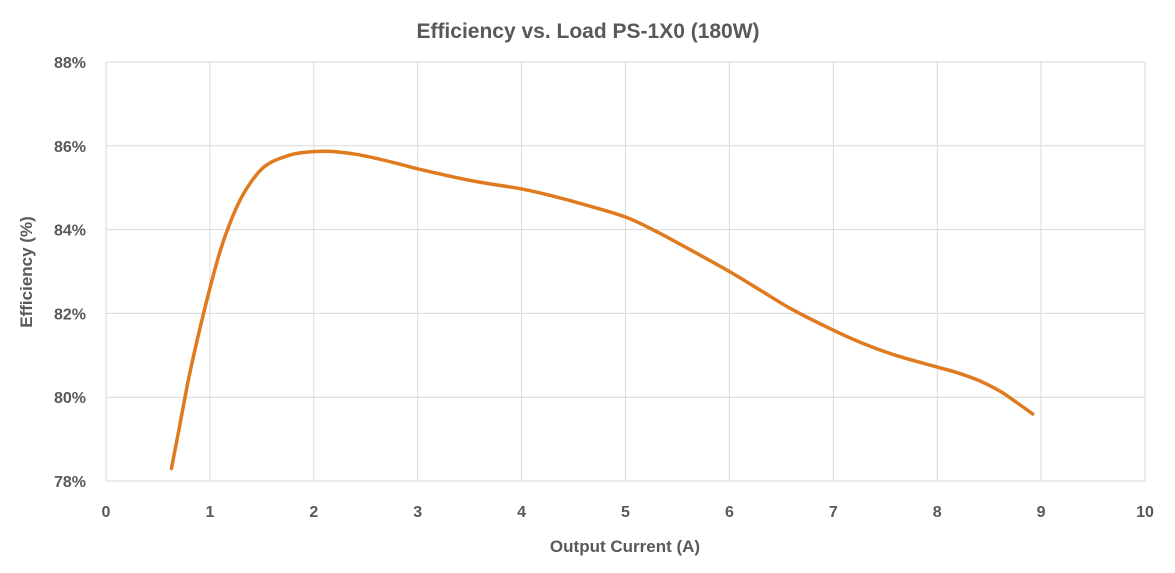  I want to click on y-axis-title: Efficiency (%), so click(26, 271).